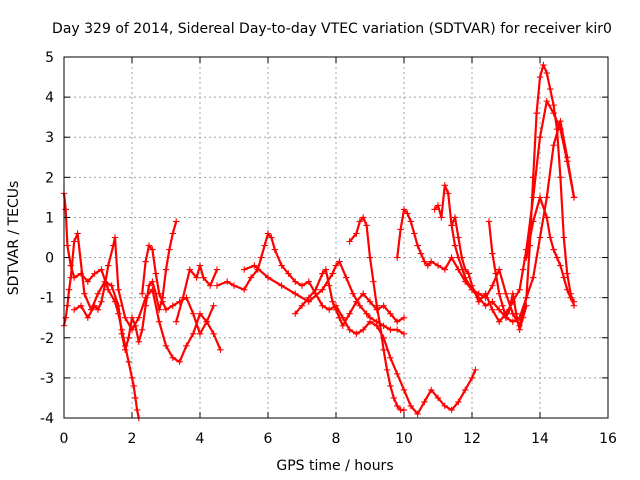  What do you see at coordinates (49, 138) in the screenshot?
I see `y-tick-label: 3` at bounding box center [49, 138].